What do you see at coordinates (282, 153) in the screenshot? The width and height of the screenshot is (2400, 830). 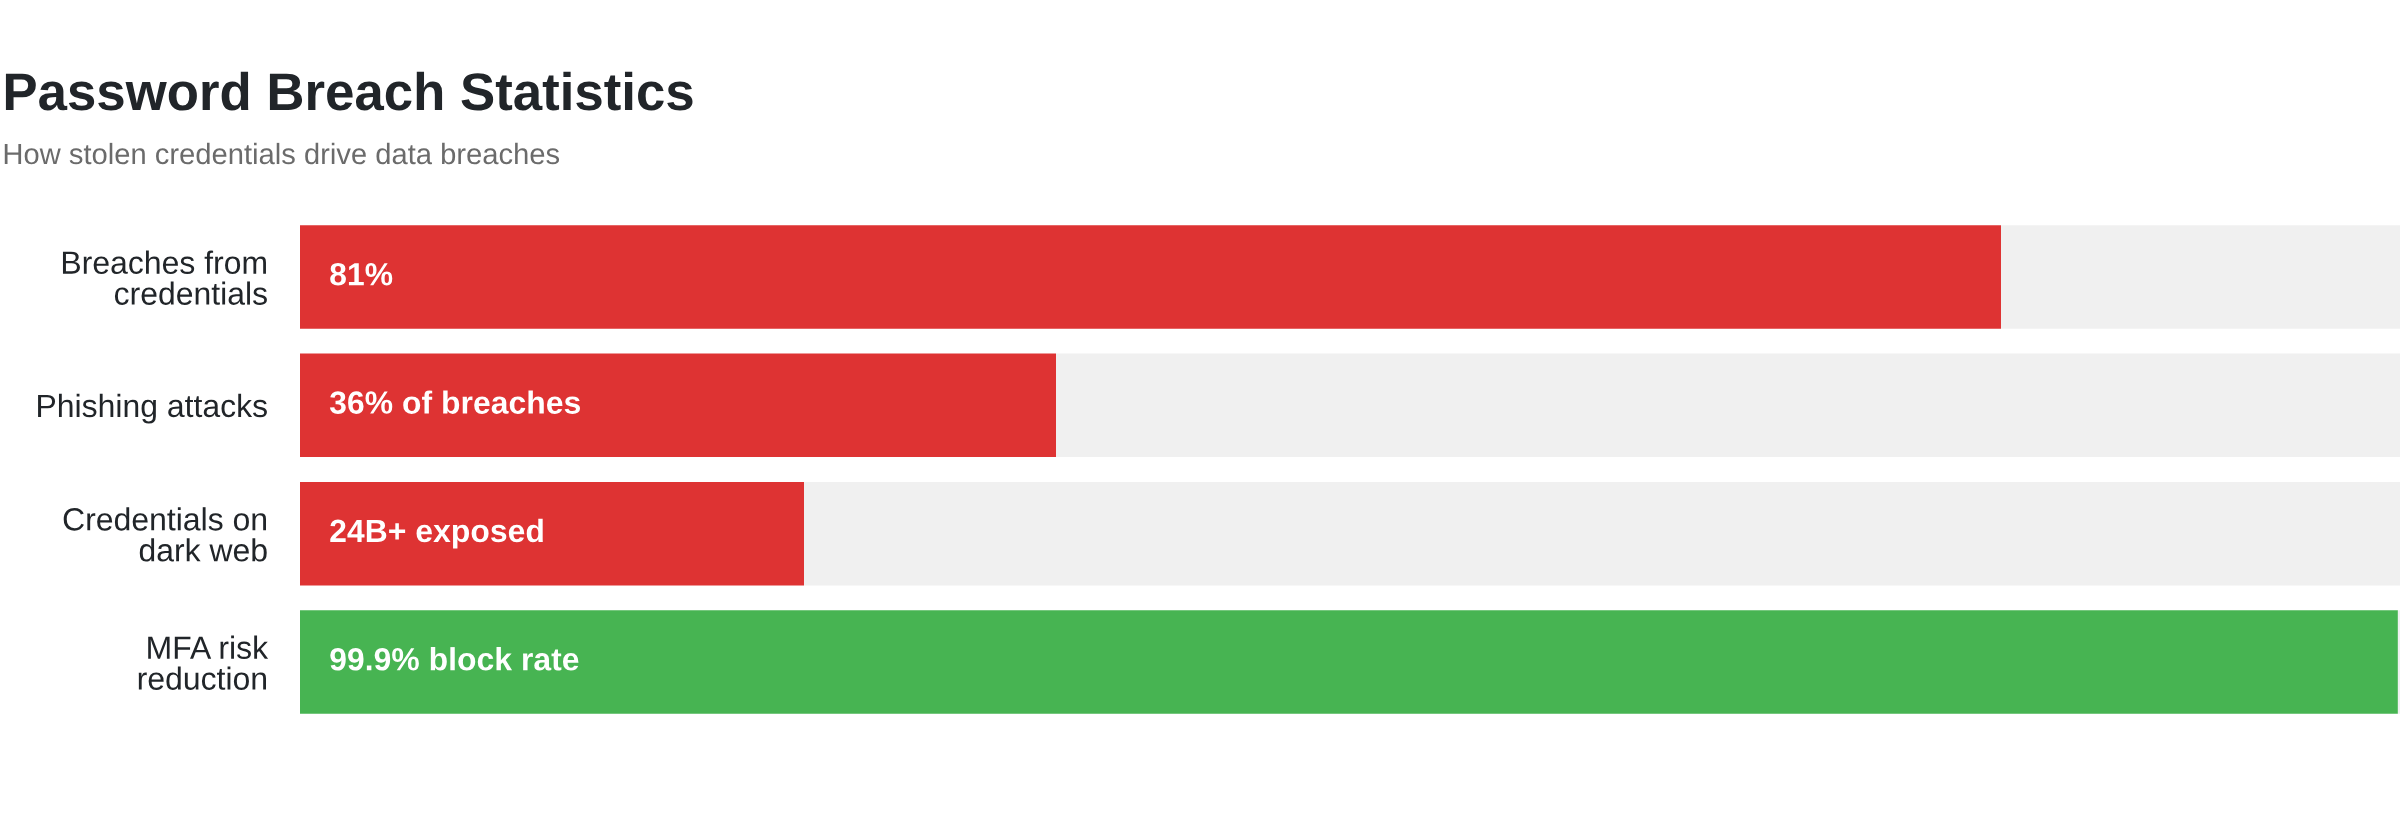 I see `chart-subtitle: How stolen credentials drive data breaches` at bounding box center [282, 153].